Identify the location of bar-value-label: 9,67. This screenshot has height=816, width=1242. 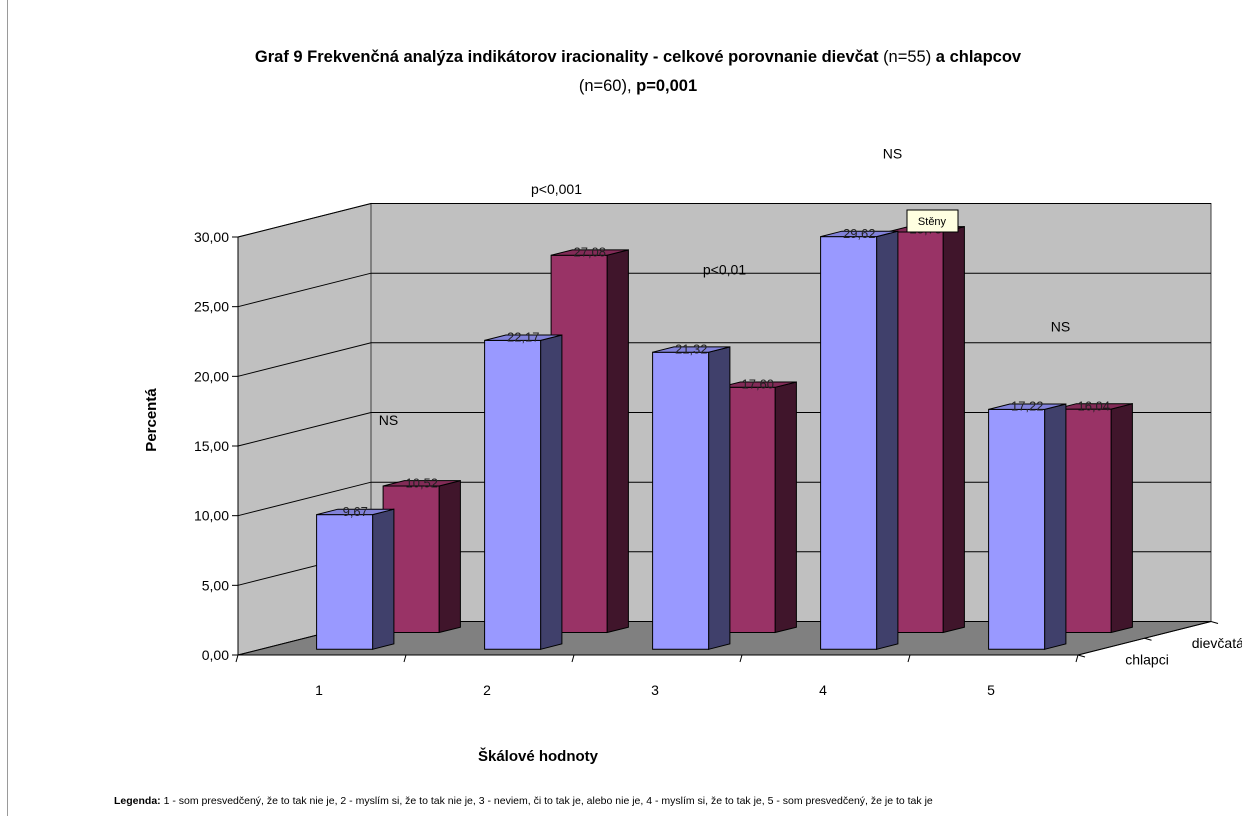
(355, 511).